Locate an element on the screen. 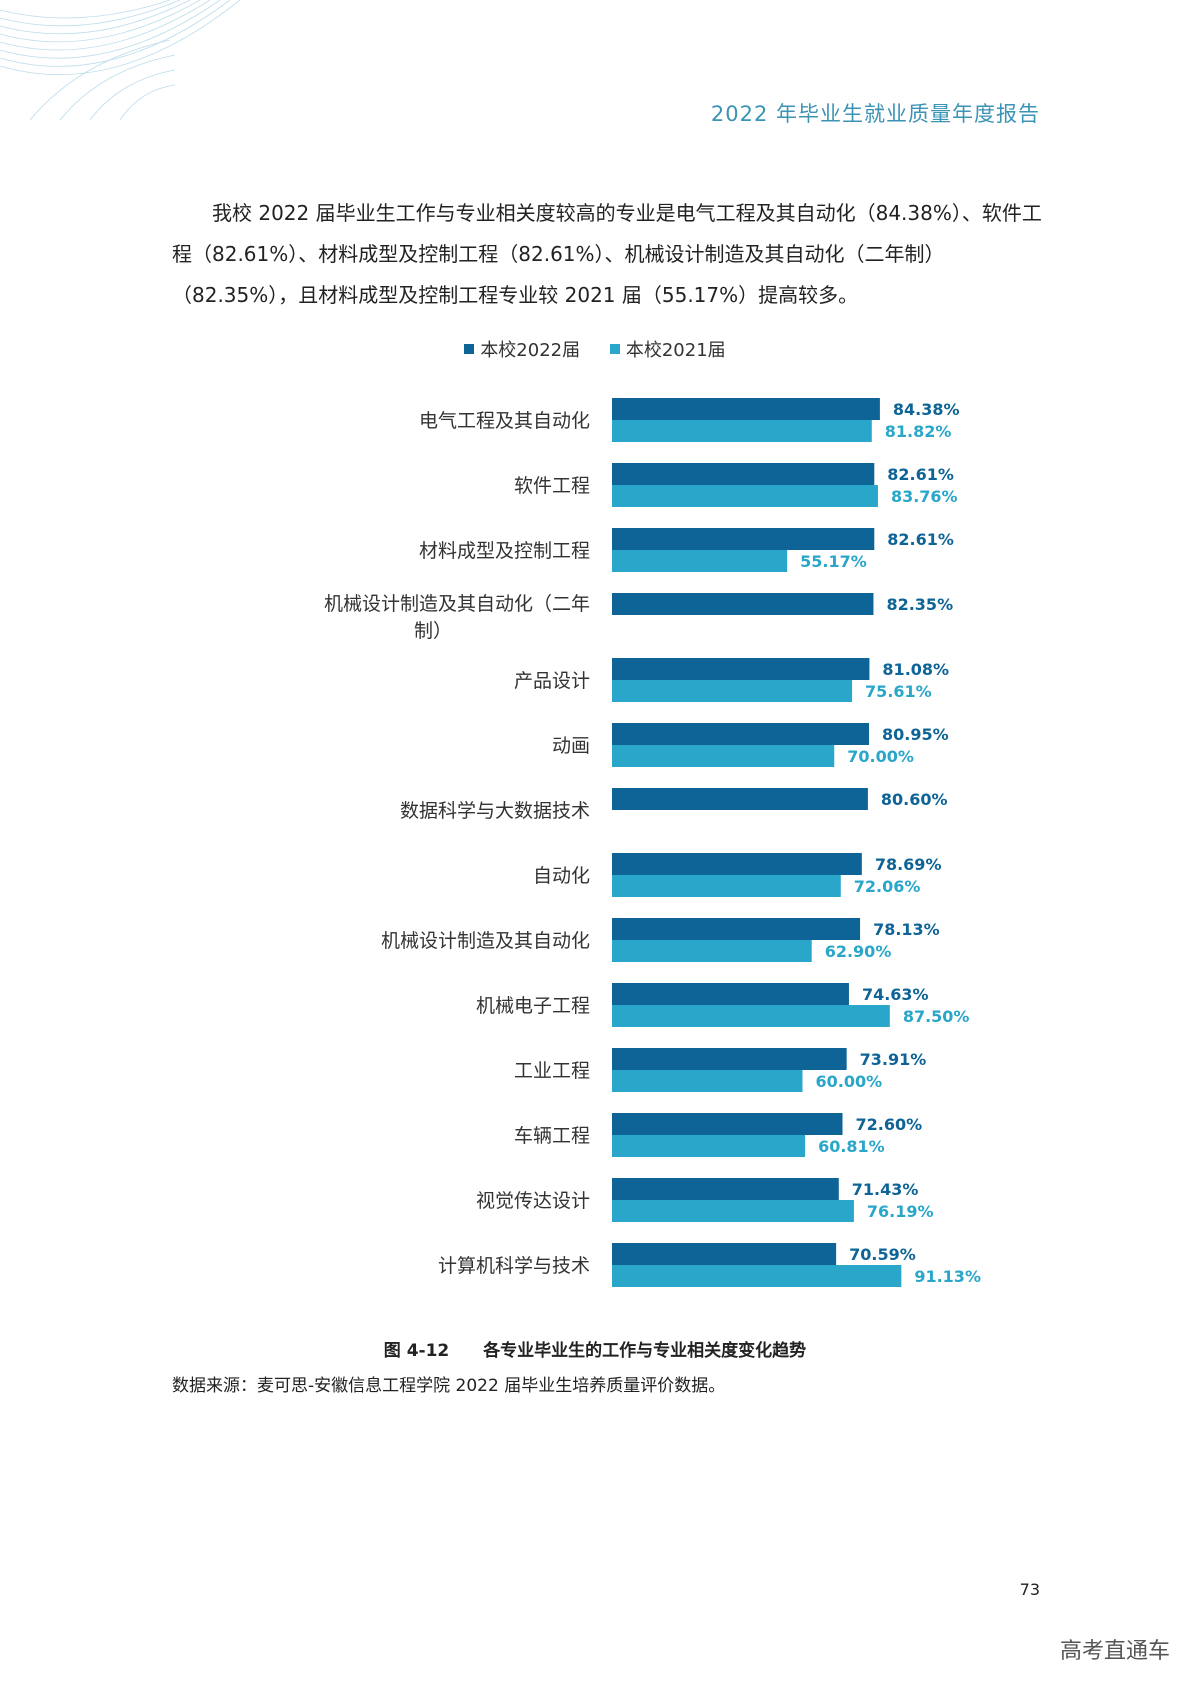 The image size is (1190, 1683). value-label-2021: 83.76% is located at coordinates (924, 496).